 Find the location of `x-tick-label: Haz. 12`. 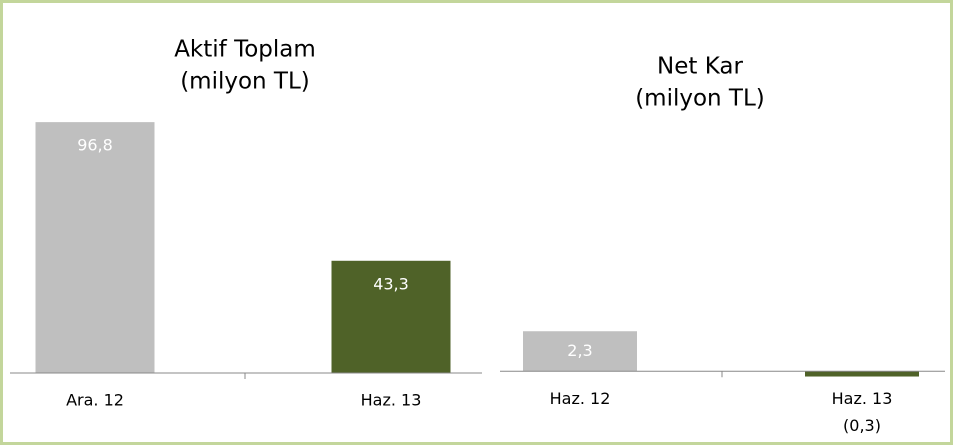

x-tick-label: Haz. 12 is located at coordinates (580, 398).